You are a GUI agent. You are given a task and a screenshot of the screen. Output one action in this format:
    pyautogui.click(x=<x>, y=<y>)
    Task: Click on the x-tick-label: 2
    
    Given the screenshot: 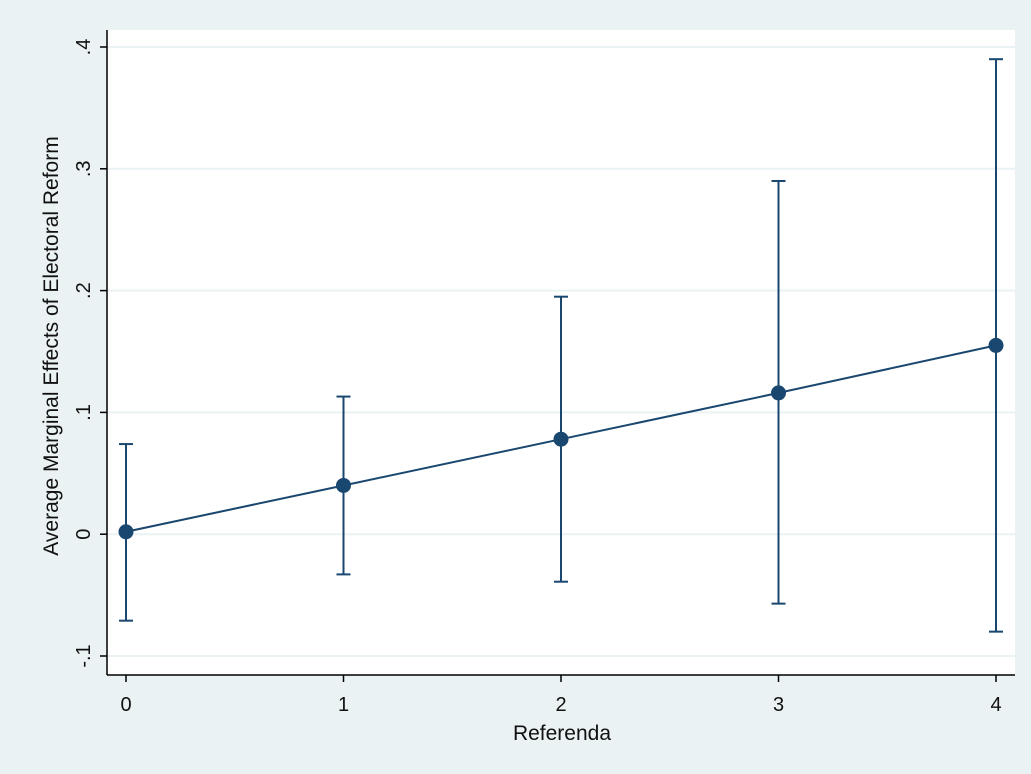 What is the action you would take?
    pyautogui.click(x=560, y=705)
    